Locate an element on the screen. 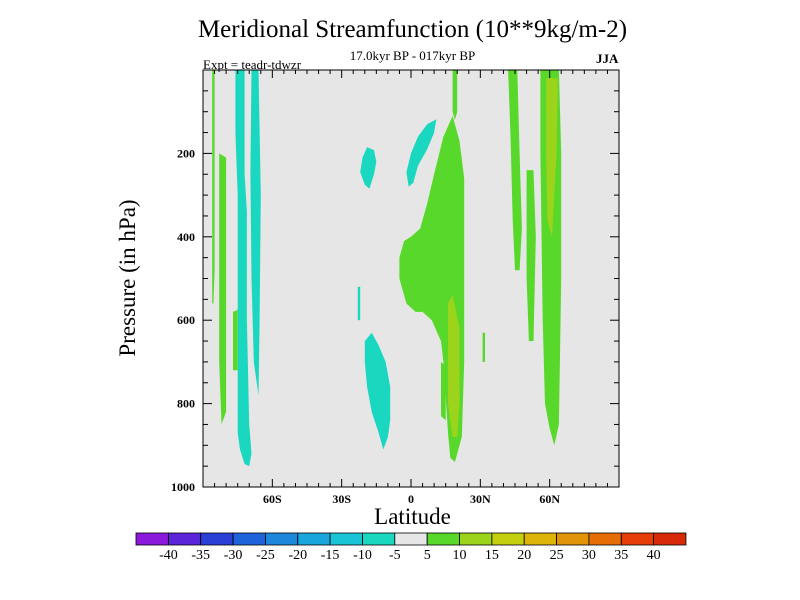 Image resolution: width=800 pixels, height=600 pixels. x-tick-label: 60N is located at coordinates (549, 499).